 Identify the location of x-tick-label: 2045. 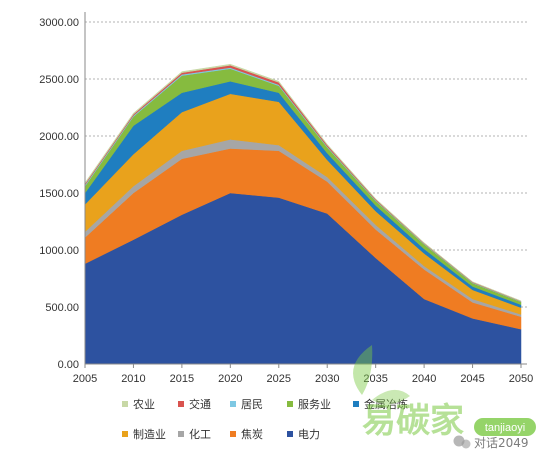
(472, 379).